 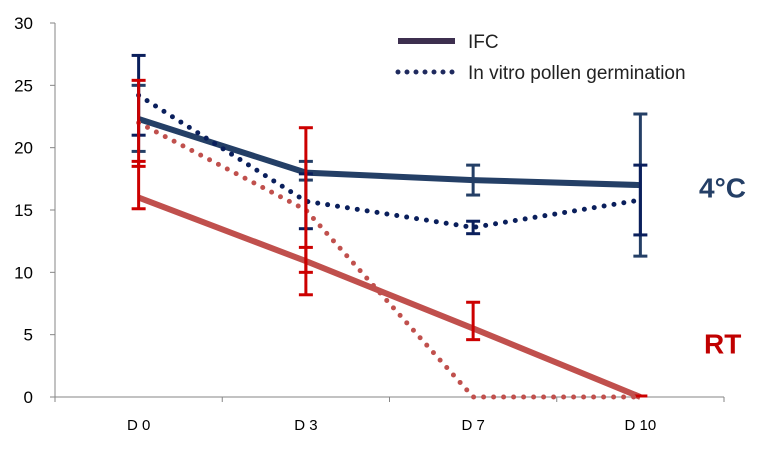 What do you see at coordinates (472, 425) in the screenshot?
I see `x-tick-label: D 7` at bounding box center [472, 425].